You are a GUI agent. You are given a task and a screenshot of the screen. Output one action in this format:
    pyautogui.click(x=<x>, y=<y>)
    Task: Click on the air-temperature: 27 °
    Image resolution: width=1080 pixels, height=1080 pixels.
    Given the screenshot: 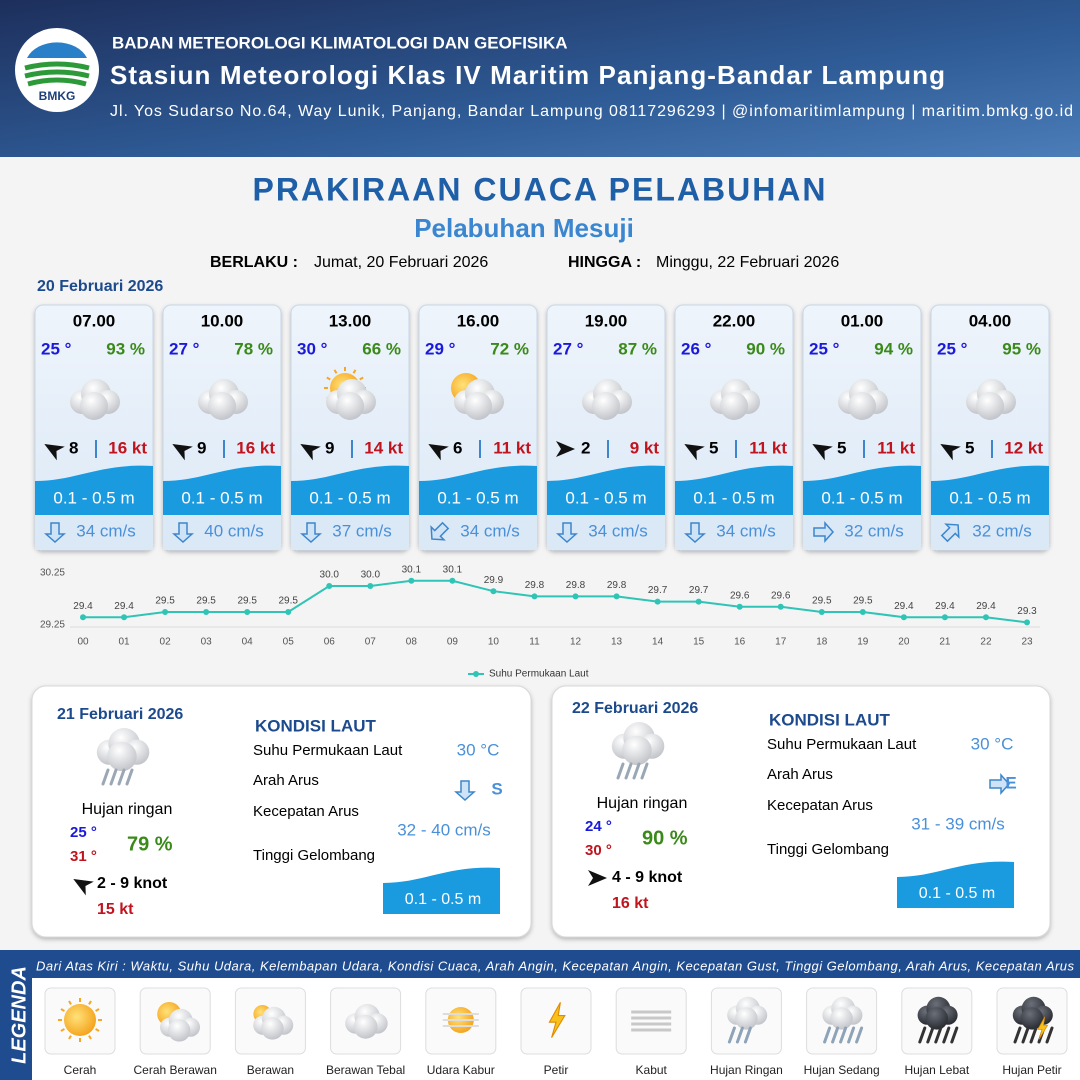 What is the action you would take?
    pyautogui.click(x=568, y=348)
    